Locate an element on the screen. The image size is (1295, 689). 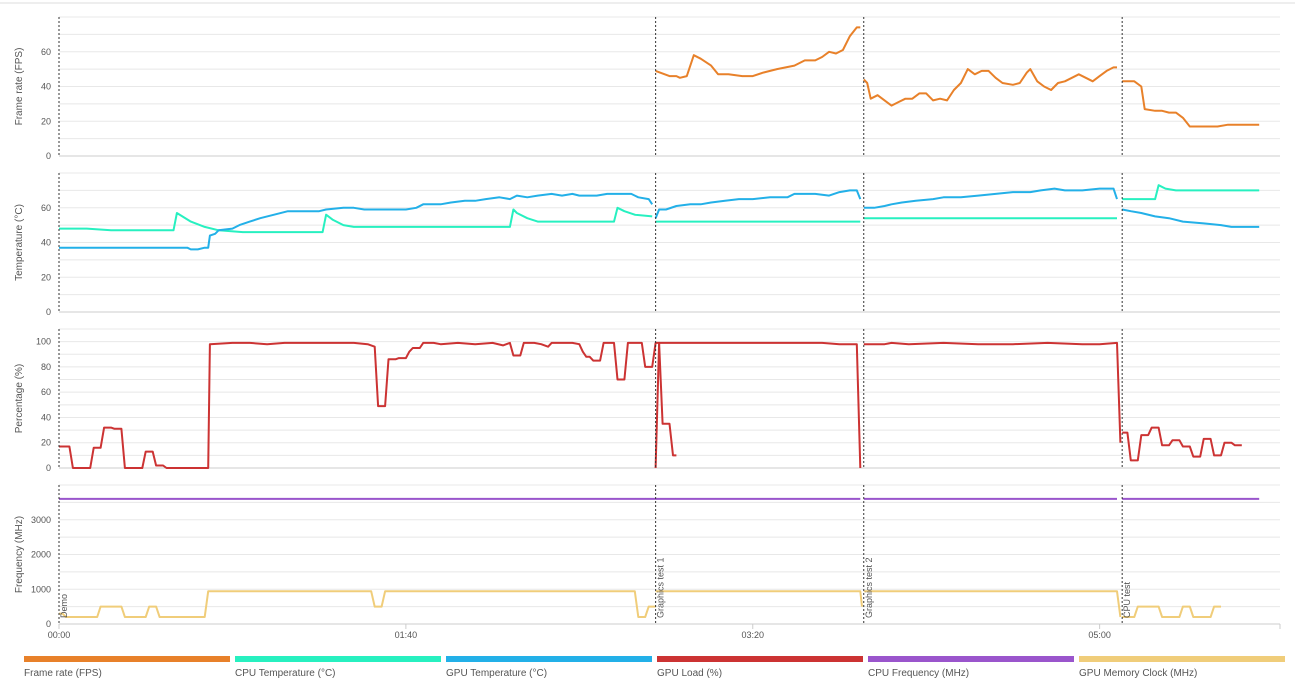
y-tick-label: 100 is located at coordinates (43, 342).